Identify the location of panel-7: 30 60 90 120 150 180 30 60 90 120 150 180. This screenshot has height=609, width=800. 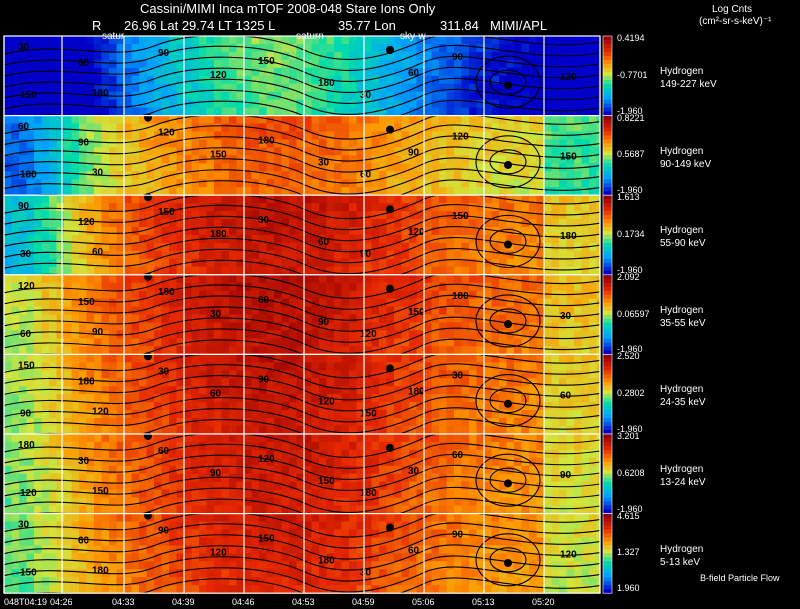
(302, 552).